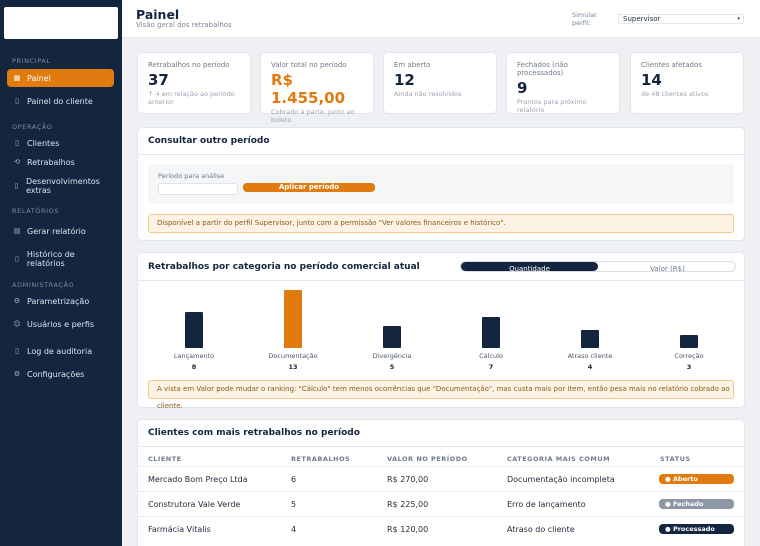 This screenshot has width=760, height=546. What do you see at coordinates (17, 374) in the screenshot?
I see `gear-icon: ⚙` at bounding box center [17, 374].